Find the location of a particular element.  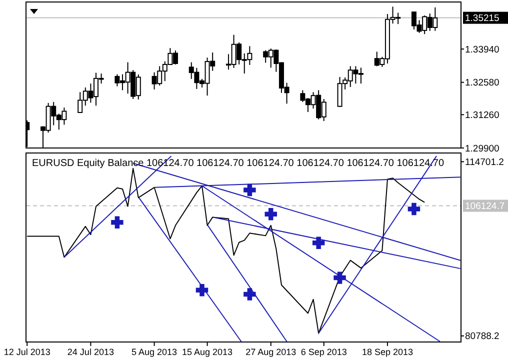

x-tick-label: 27 Aug 2013 is located at coordinates (271, 352).